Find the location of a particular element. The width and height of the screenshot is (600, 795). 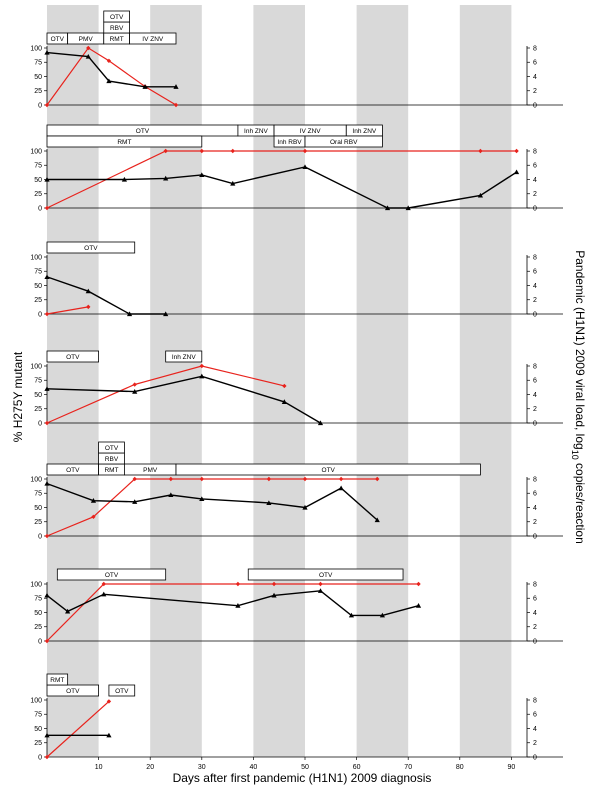

panel-6: 0 25 50 75 100 0 2 4 6 8 OTV OTV is located at coordinates (296, 606).